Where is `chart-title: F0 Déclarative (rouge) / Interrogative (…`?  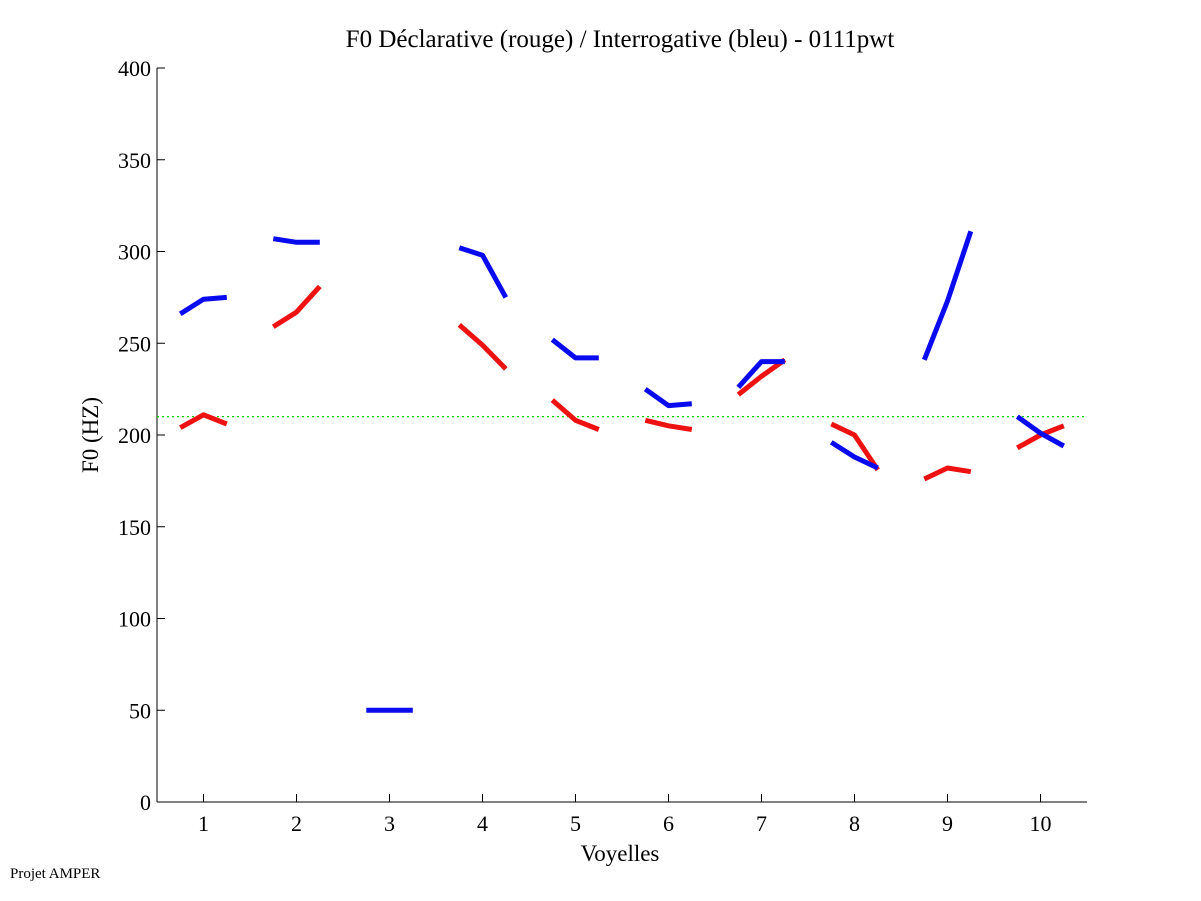
chart-title: F0 Déclarative (rouge) / Interrogative (… is located at coordinates (620, 39).